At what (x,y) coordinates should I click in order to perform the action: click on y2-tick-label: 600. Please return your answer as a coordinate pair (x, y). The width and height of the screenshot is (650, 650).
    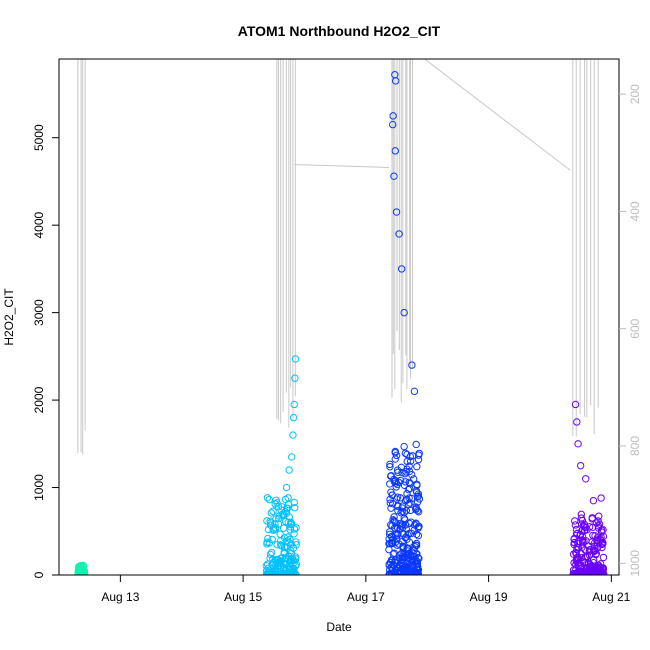
    Looking at the image, I should click on (635, 328).